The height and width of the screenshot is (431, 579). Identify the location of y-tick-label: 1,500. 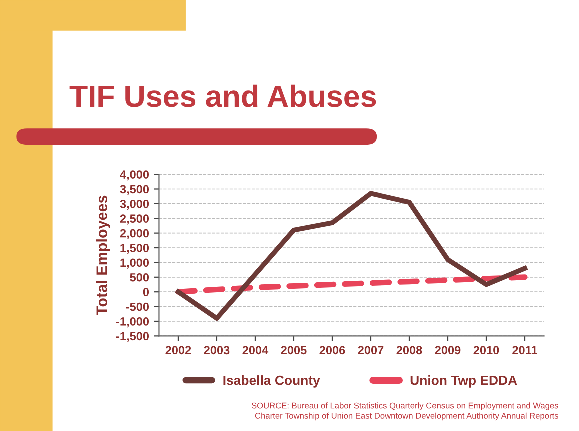
(135, 249).